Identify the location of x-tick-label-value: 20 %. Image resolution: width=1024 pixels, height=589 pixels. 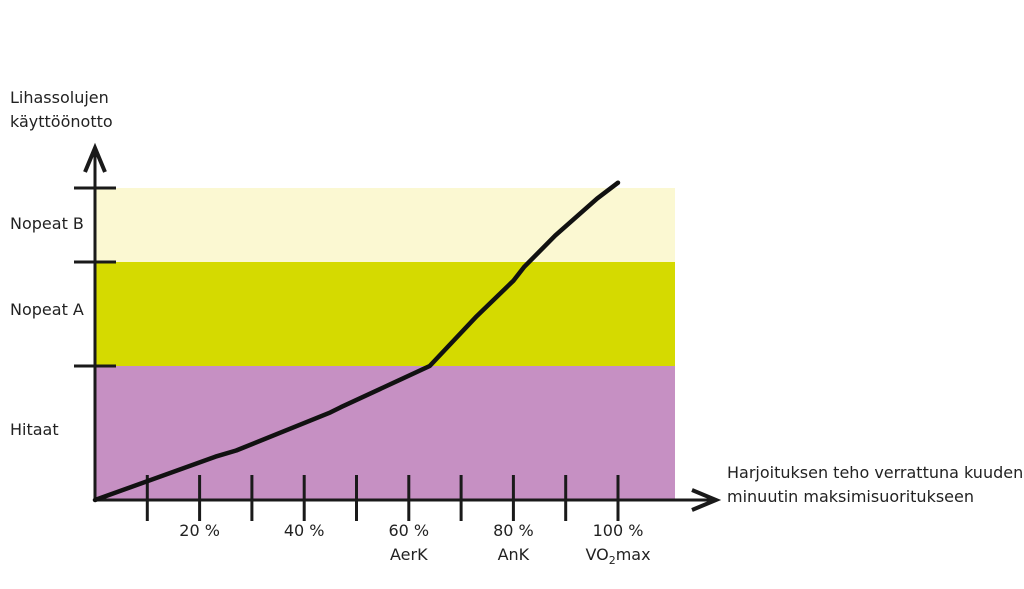
(199, 530).